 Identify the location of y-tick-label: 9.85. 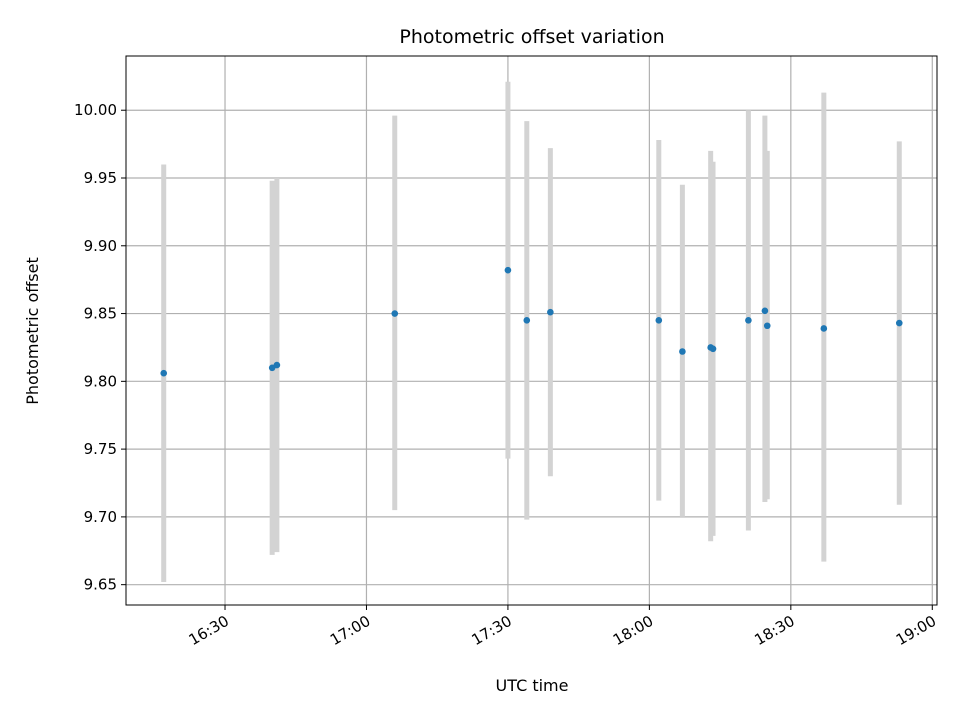
(100, 314).